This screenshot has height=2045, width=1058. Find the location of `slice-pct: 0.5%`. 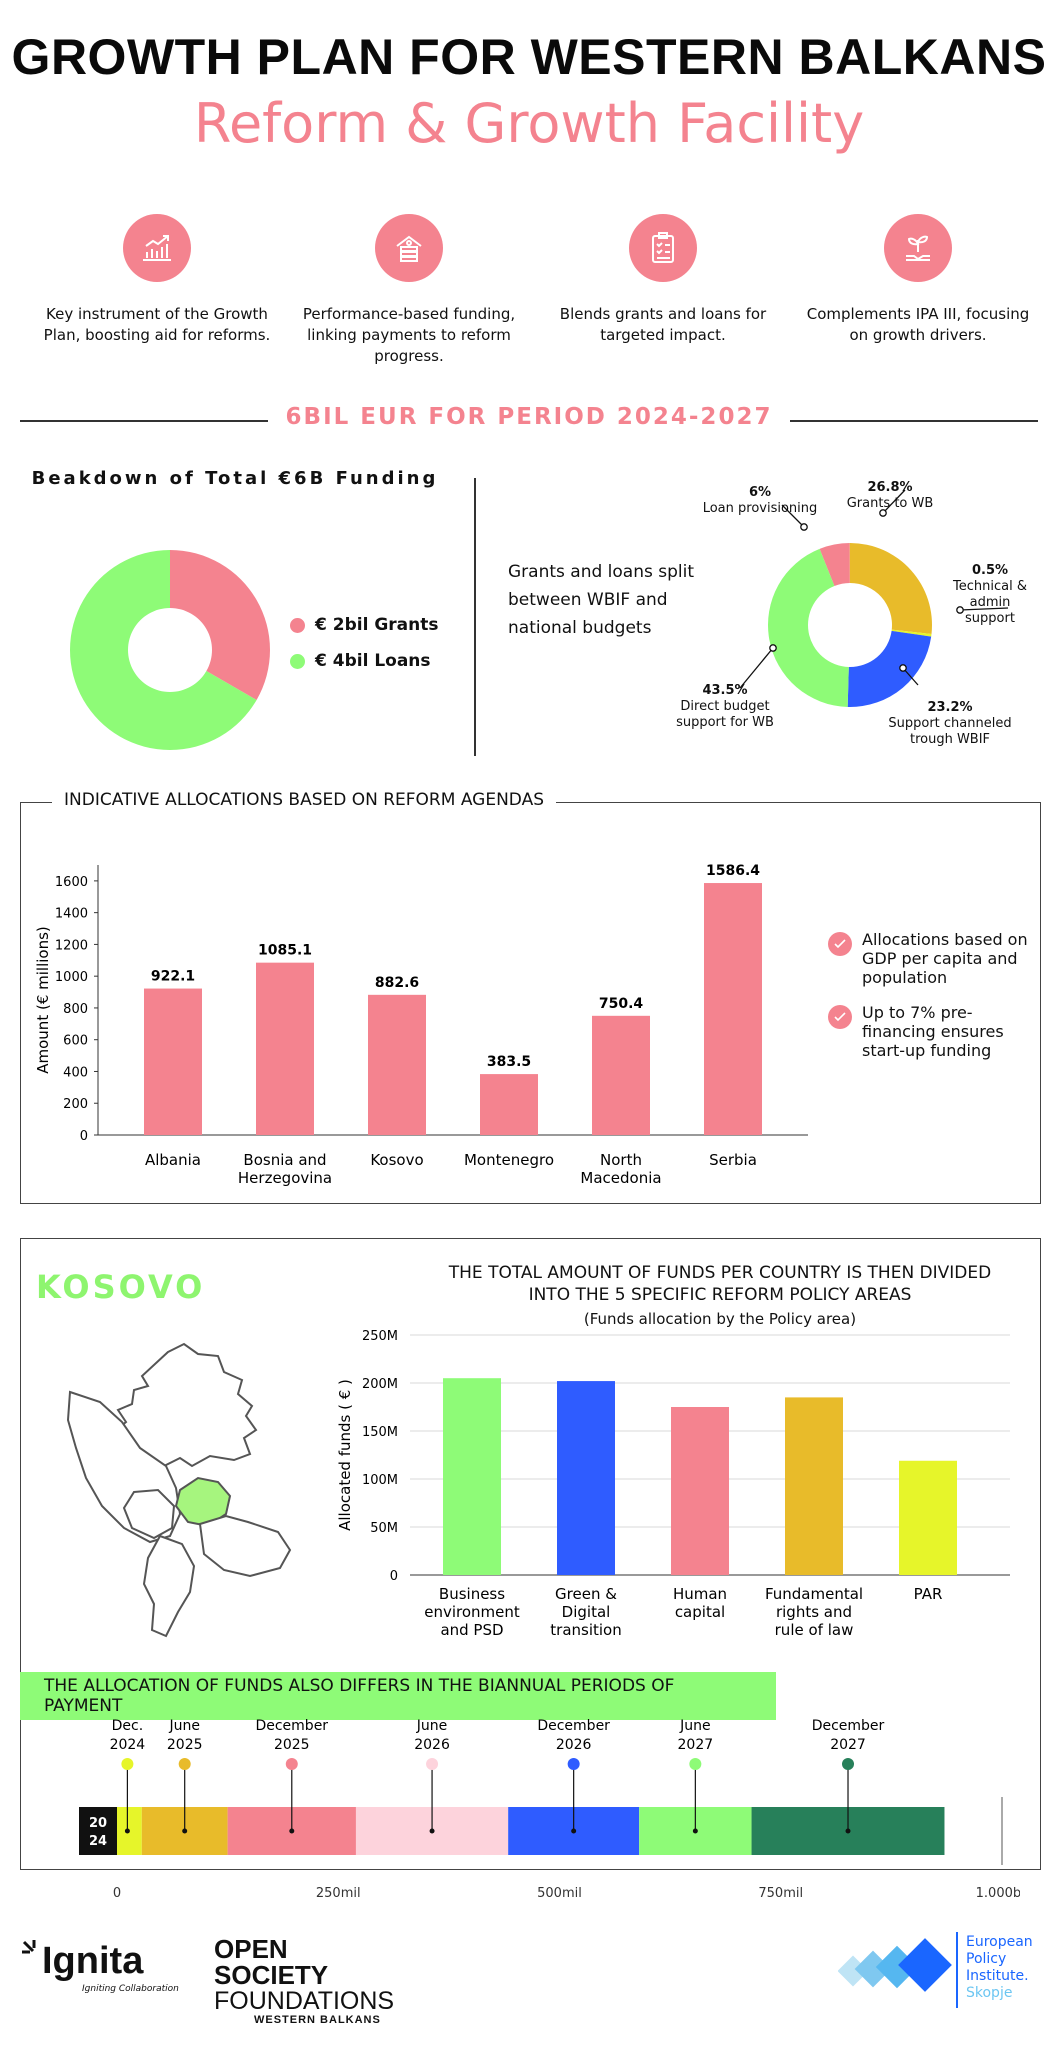

slice-pct: 0.5% is located at coordinates (990, 570).